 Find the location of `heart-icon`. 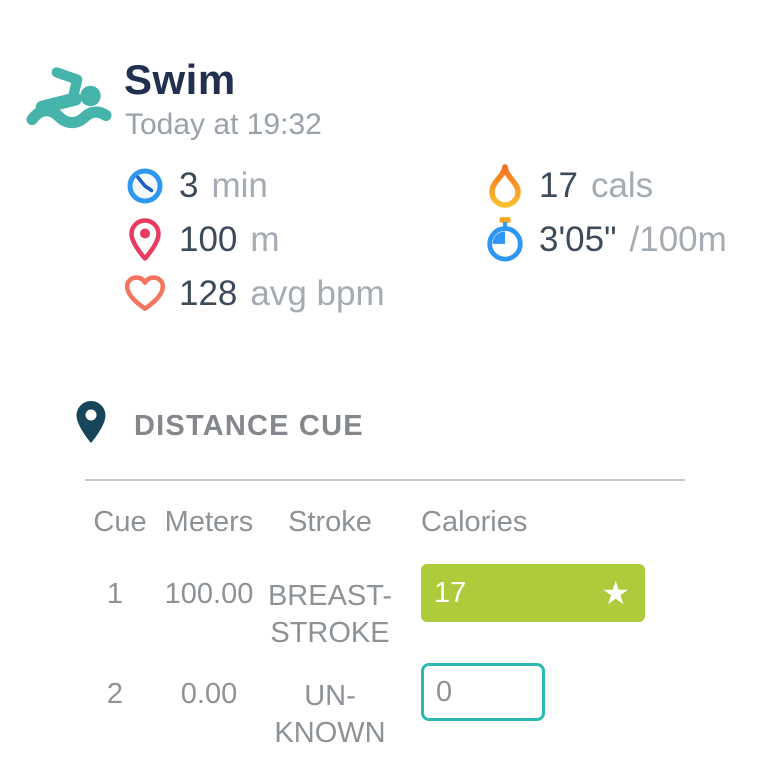

heart-icon is located at coordinates (145, 294).